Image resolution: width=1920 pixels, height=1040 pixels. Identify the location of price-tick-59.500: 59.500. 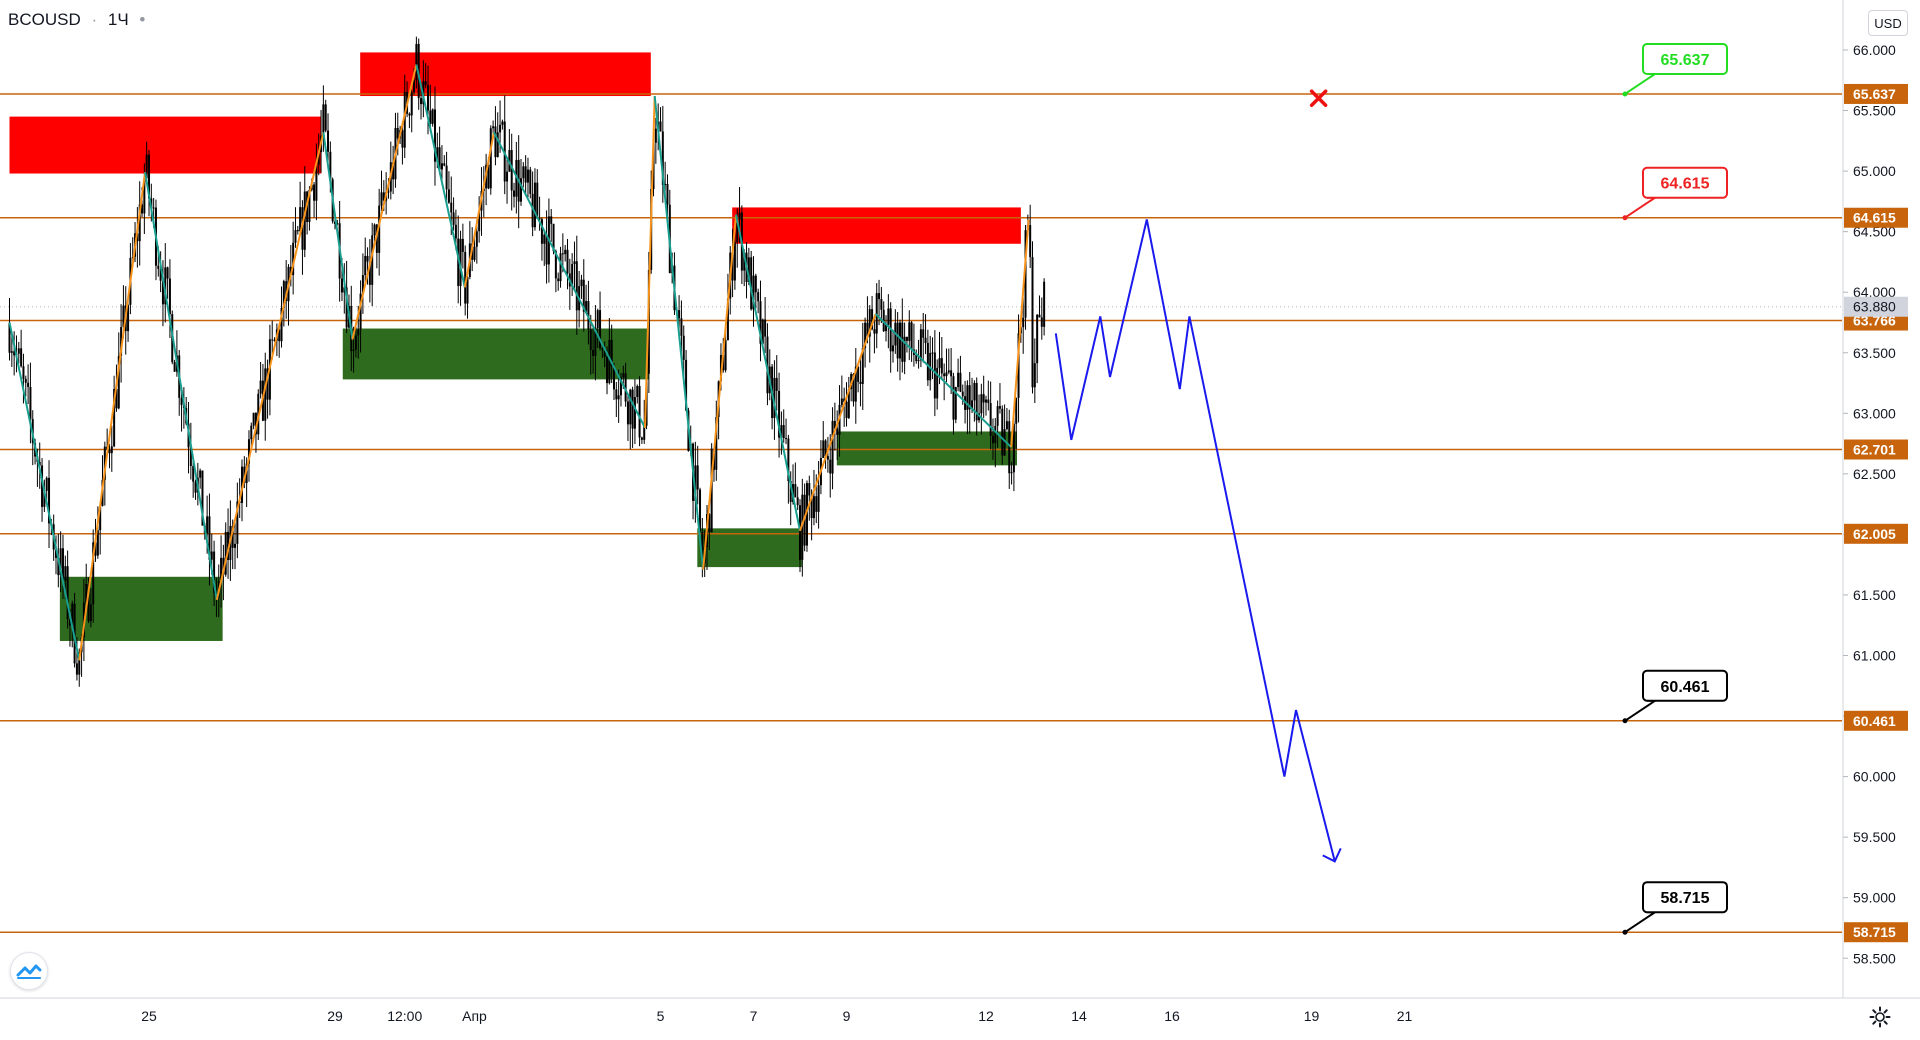
(1874, 837).